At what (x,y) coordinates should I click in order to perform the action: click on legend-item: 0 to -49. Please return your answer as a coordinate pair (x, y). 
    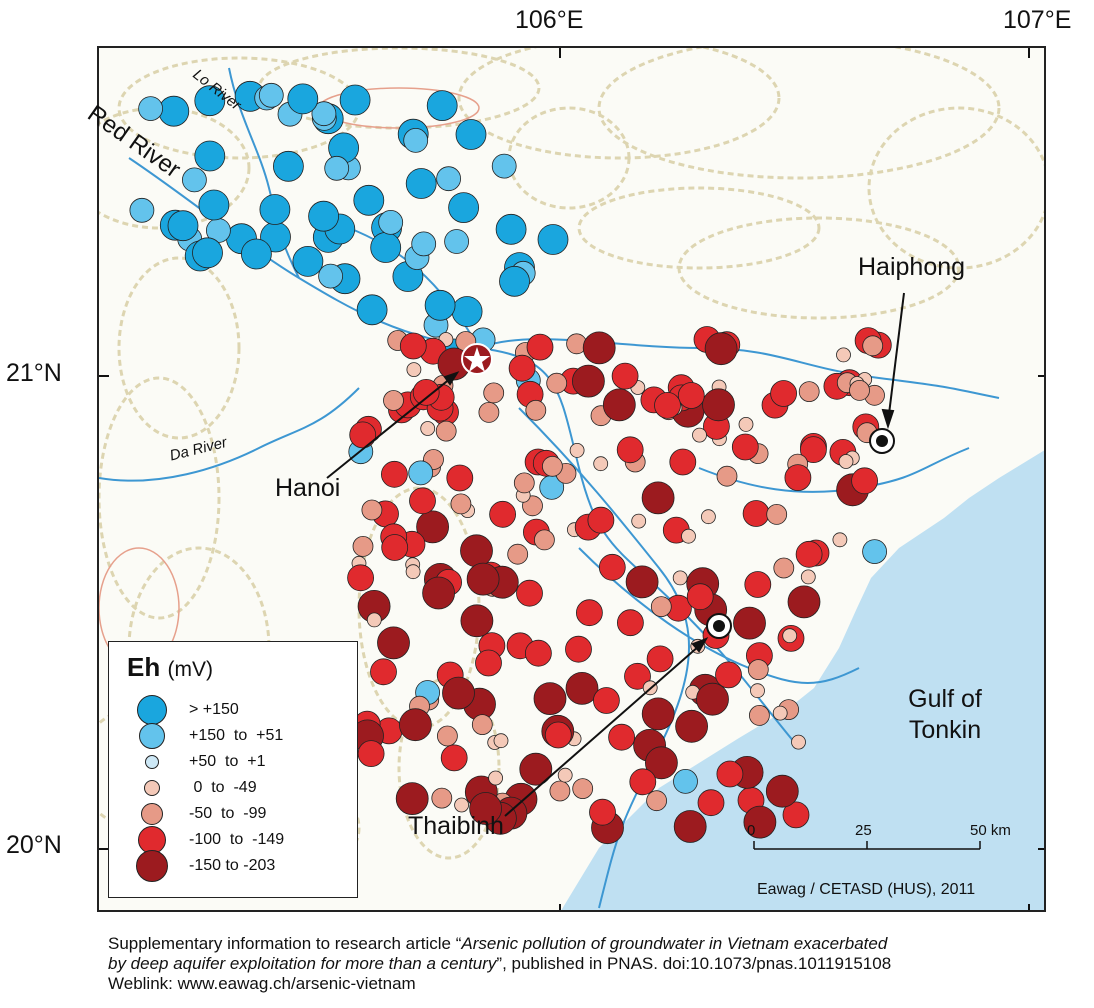
    Looking at the image, I should click on (229, 788).